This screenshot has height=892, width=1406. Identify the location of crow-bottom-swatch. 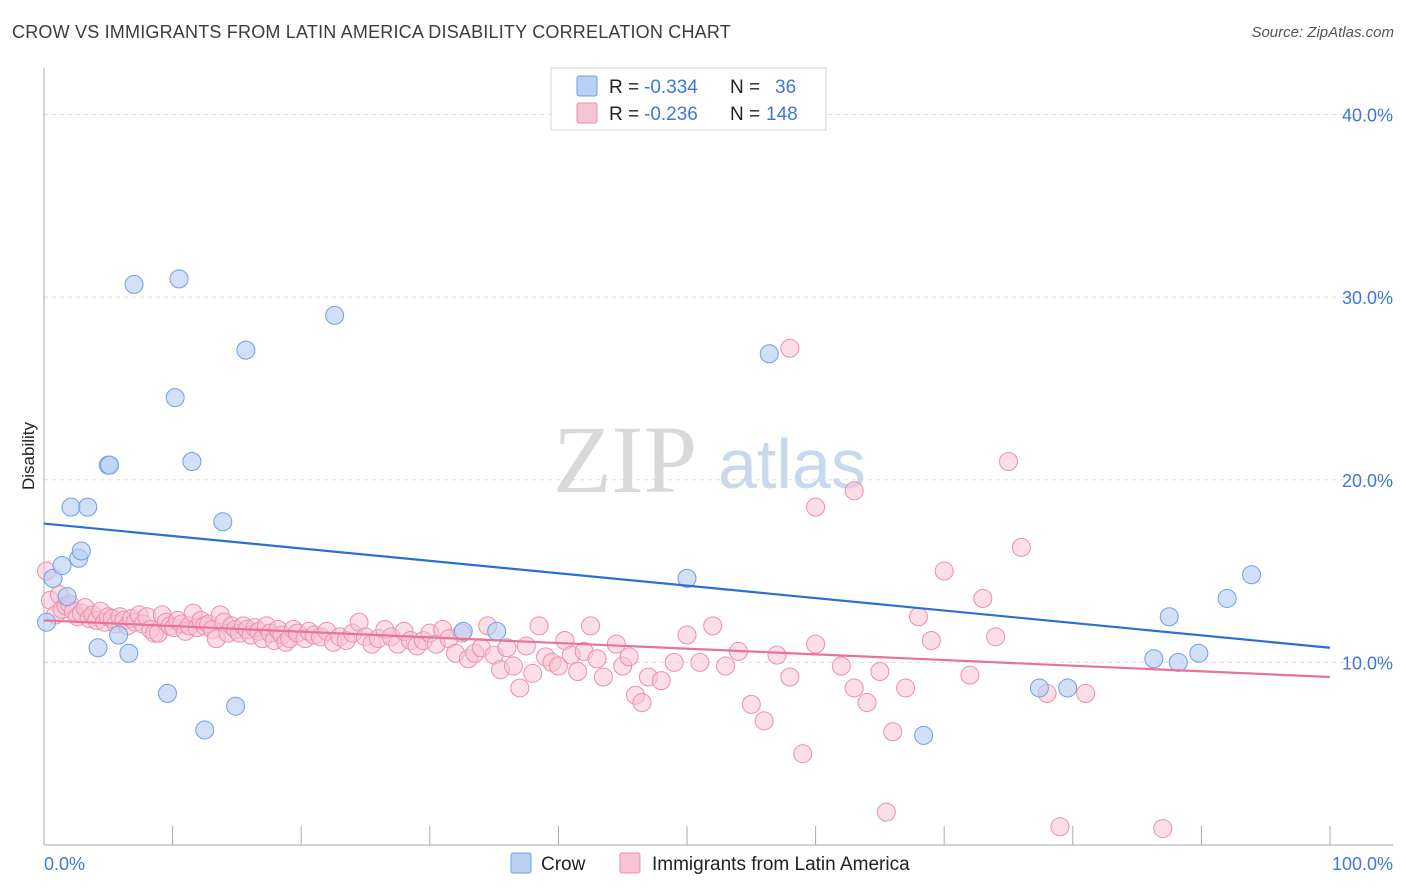
(521, 863).